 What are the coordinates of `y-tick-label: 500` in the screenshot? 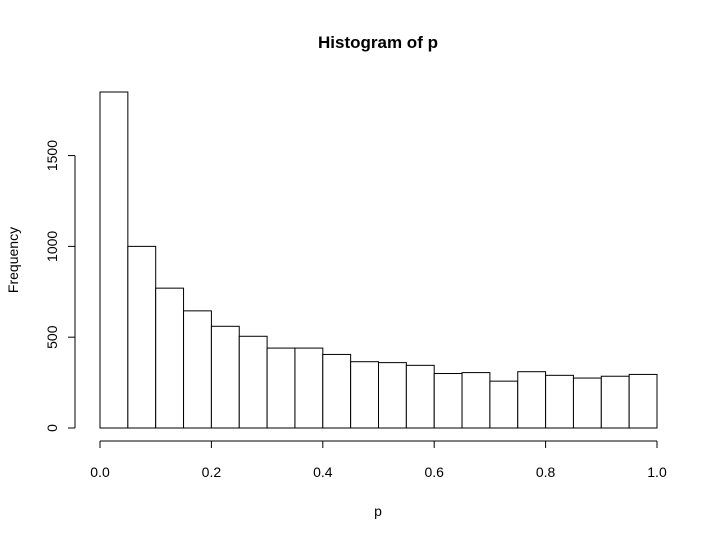 It's located at (52, 337).